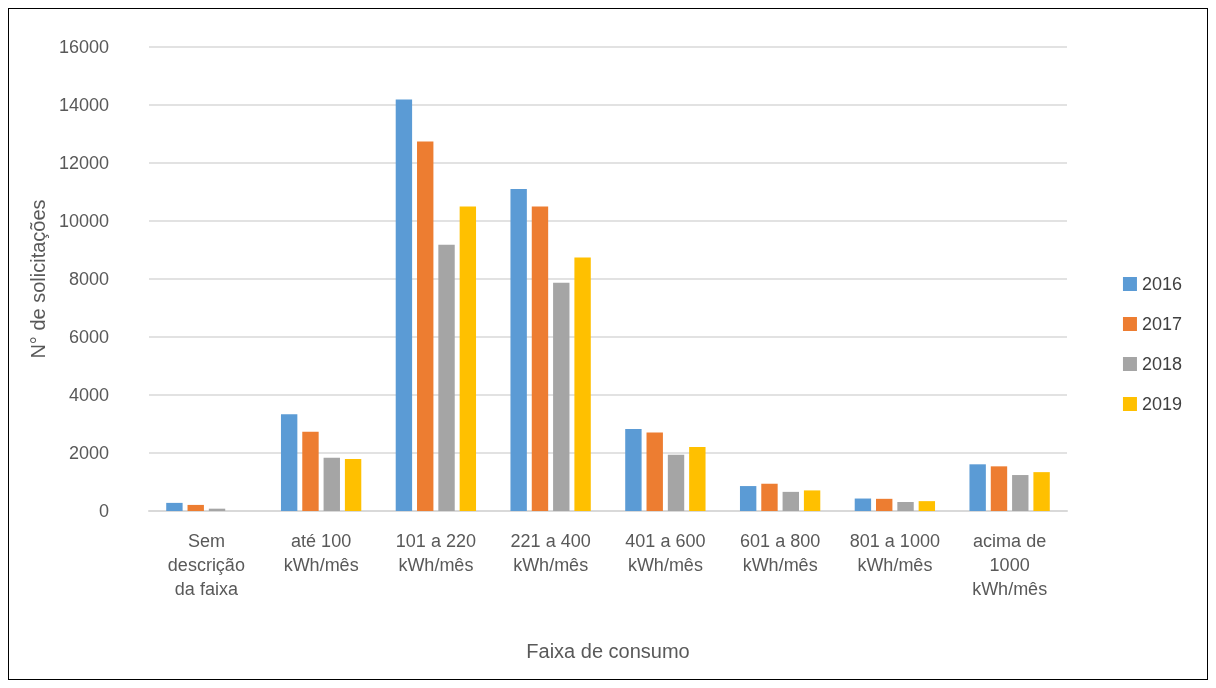  I want to click on x-tick-label: 221 a 400 kWh/mês, so click(550, 553).